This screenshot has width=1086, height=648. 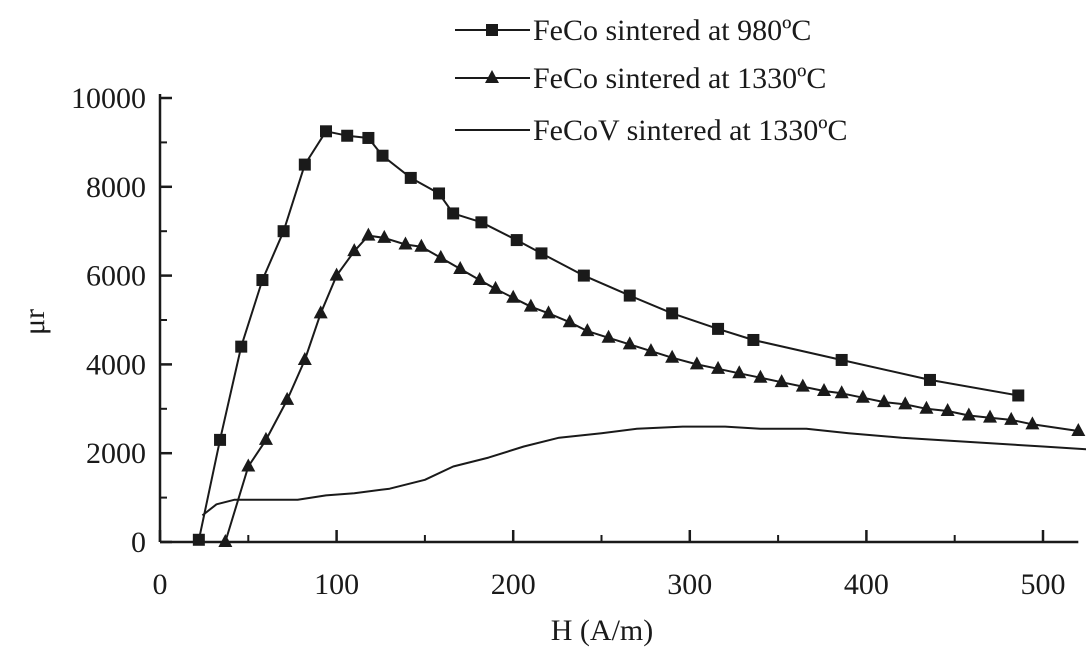 I want to click on x-tick-label: 300, so click(x=689, y=584).